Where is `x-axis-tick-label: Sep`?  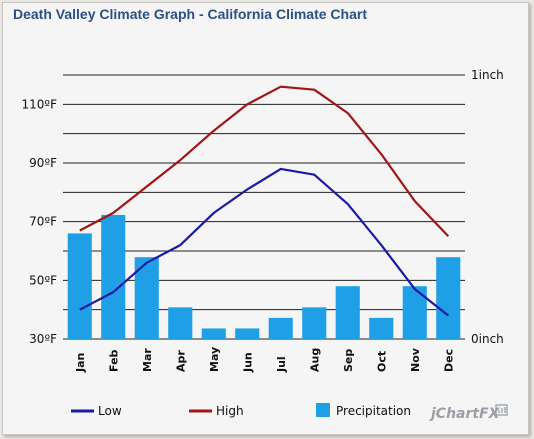 x-axis-tick-label: Sep is located at coordinates (348, 360).